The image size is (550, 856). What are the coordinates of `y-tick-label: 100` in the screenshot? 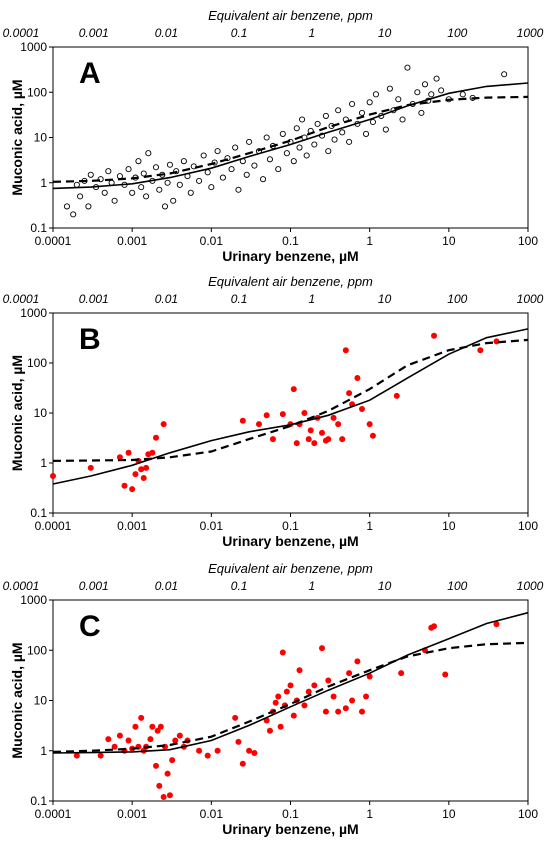 It's located at (37, 650).